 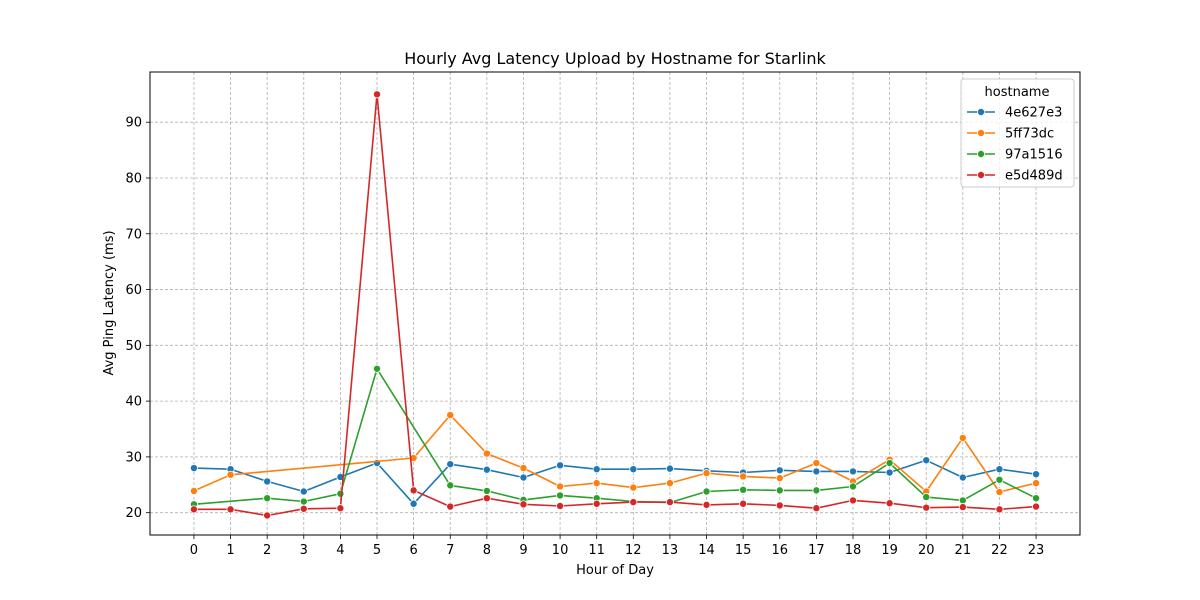 What do you see at coordinates (133, 402) in the screenshot?
I see `y-tick-label: 40` at bounding box center [133, 402].